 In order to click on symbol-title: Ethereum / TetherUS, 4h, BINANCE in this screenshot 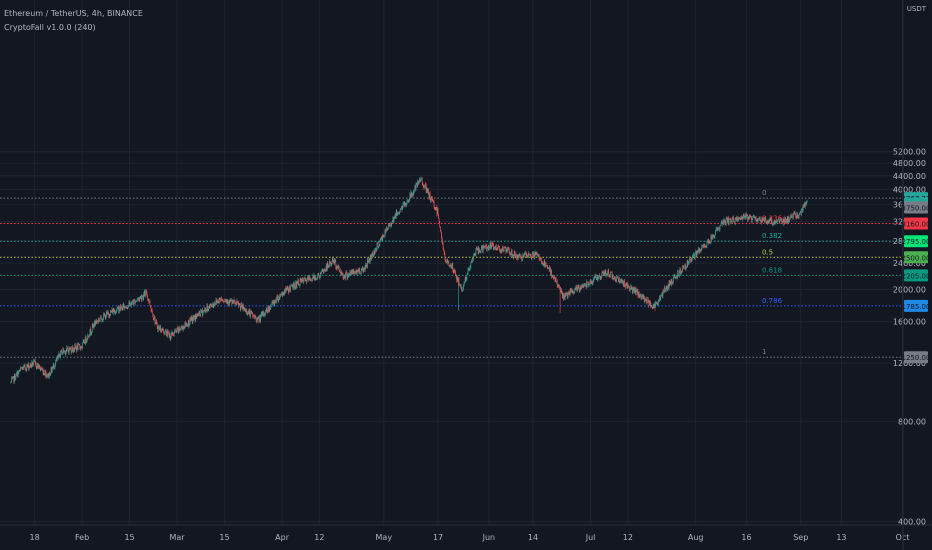, I will do `click(73, 13)`.